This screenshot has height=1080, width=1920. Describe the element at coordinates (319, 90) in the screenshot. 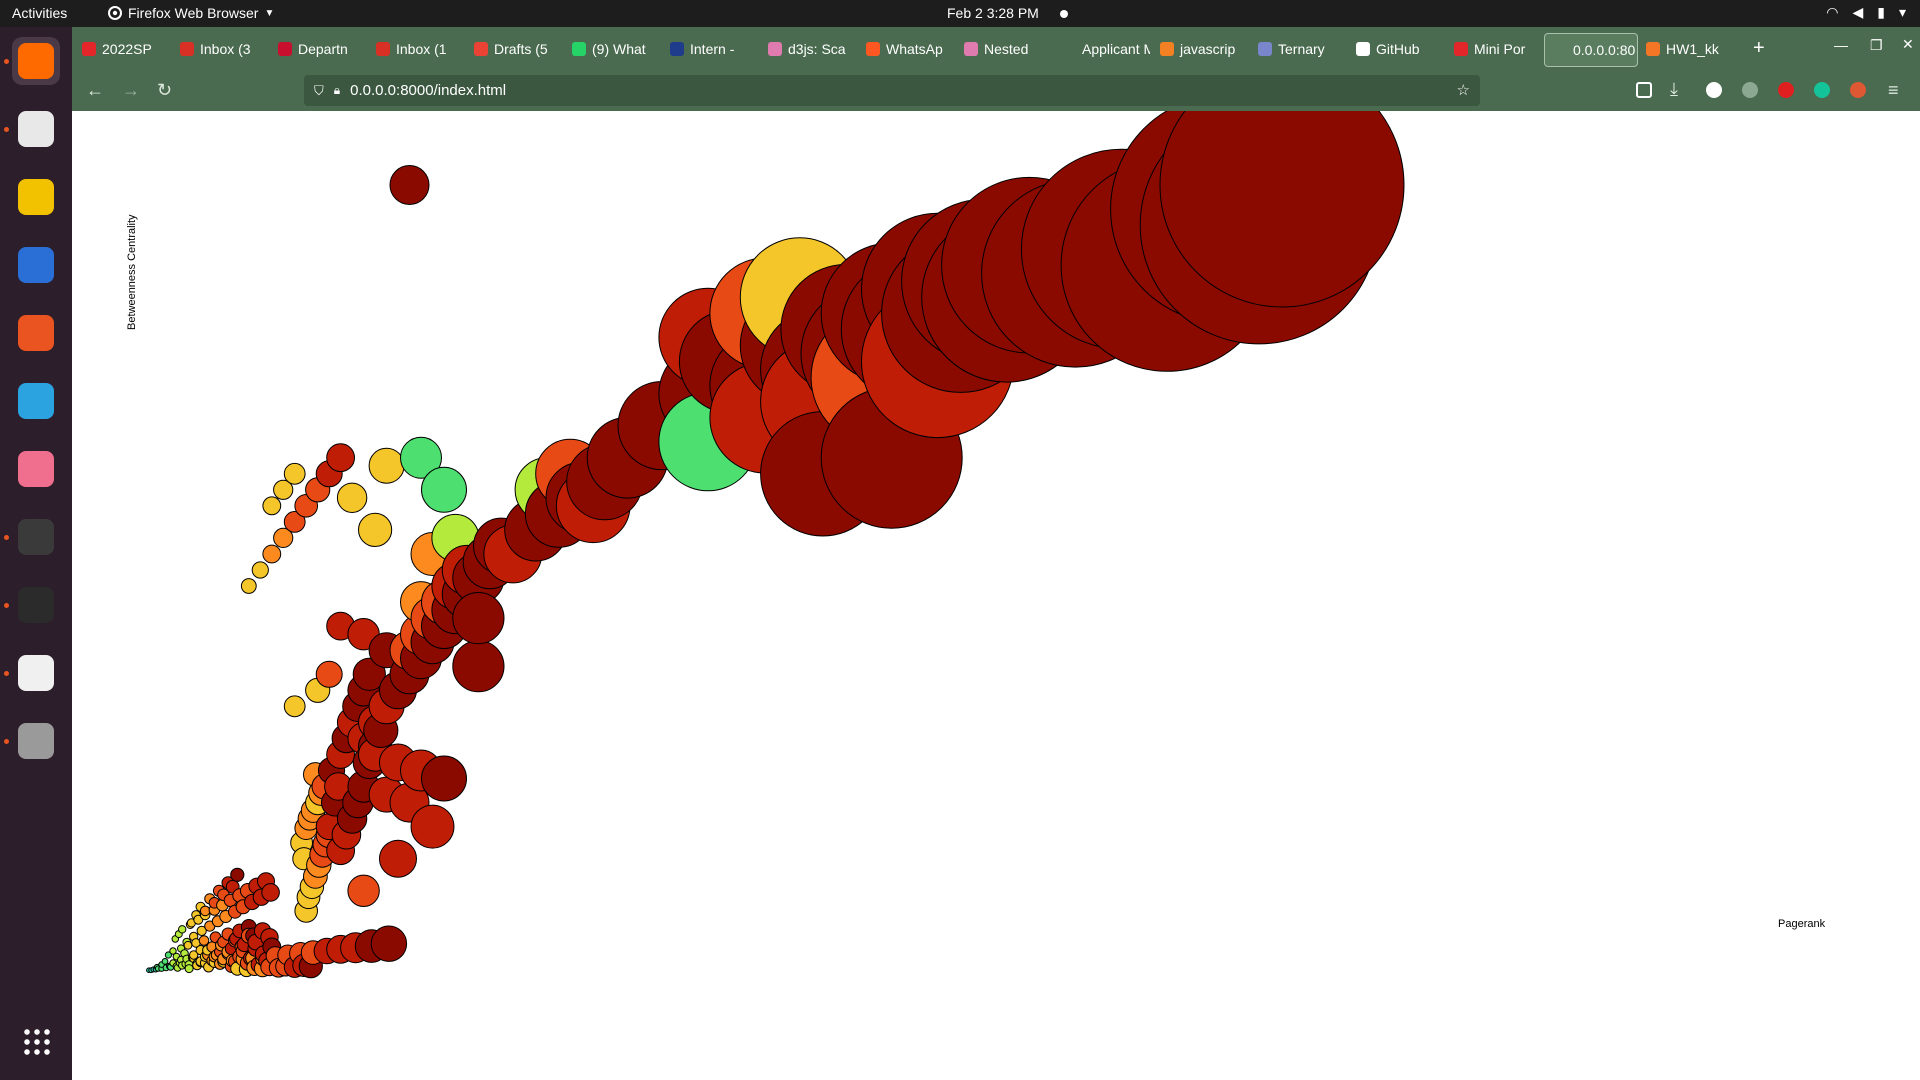

I see `shield-icon: ⛉` at that location.